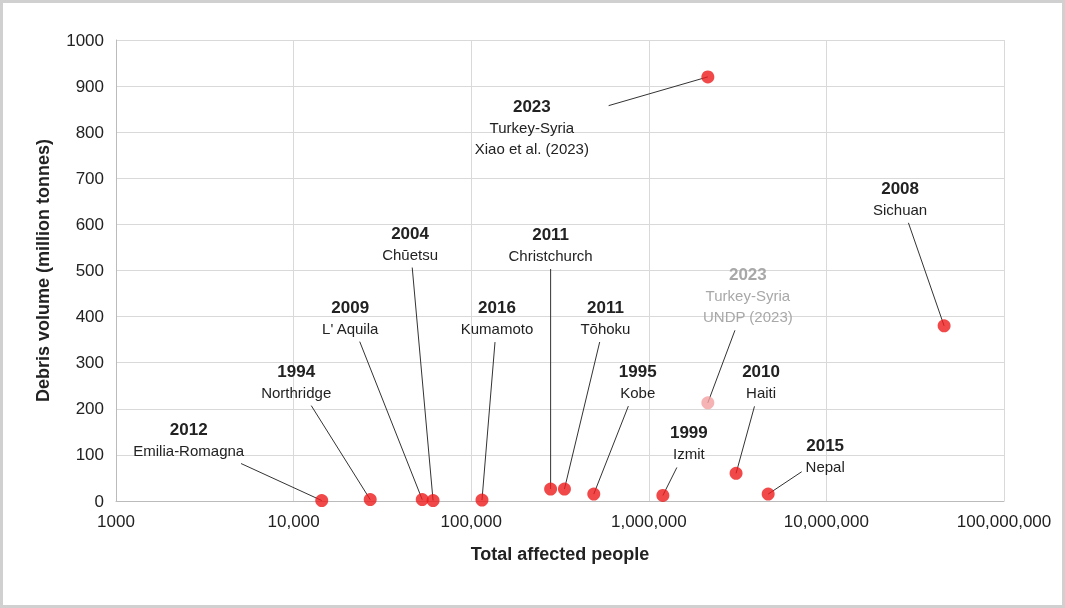 The image size is (1065, 608). Describe the element at coordinates (825, 456) in the screenshot. I see `annotation: 2015 Nepal` at that location.